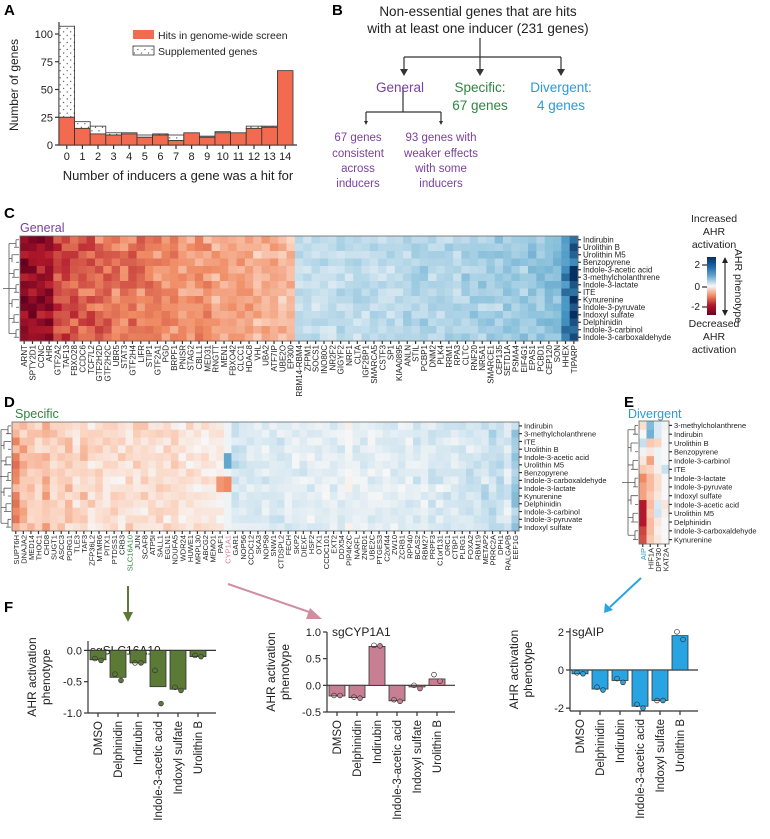  Describe the element at coordinates (515, 547) in the screenshot. I see `column-label: EEF1G` at that location.